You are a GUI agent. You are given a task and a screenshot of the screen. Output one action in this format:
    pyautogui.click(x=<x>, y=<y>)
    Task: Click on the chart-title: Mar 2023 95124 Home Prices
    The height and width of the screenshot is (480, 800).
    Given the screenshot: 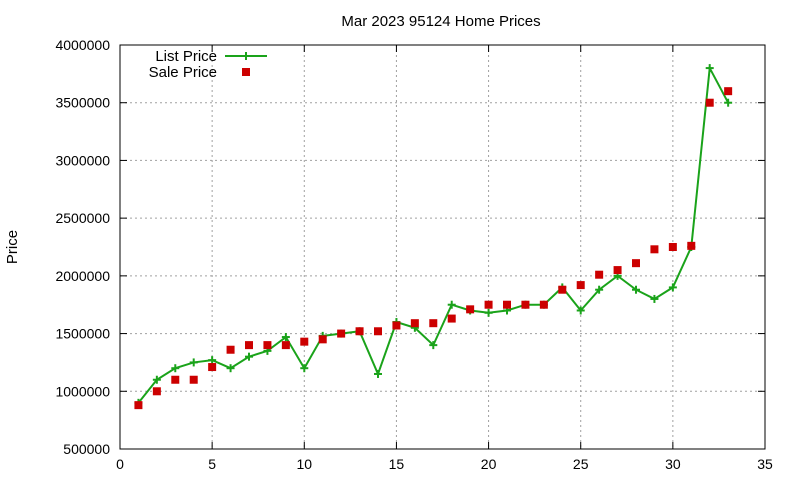 What is the action you would take?
    pyautogui.click(x=440, y=21)
    